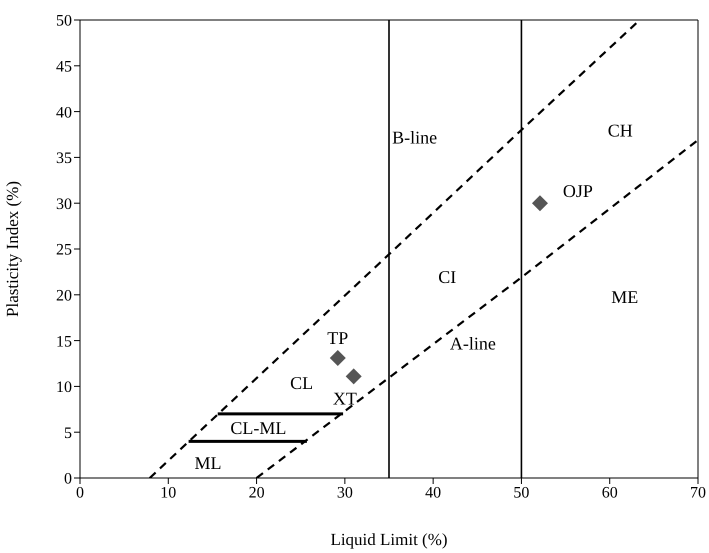  Describe the element at coordinates (68, 479) in the screenshot. I see `y-tick-label: 0` at that location.